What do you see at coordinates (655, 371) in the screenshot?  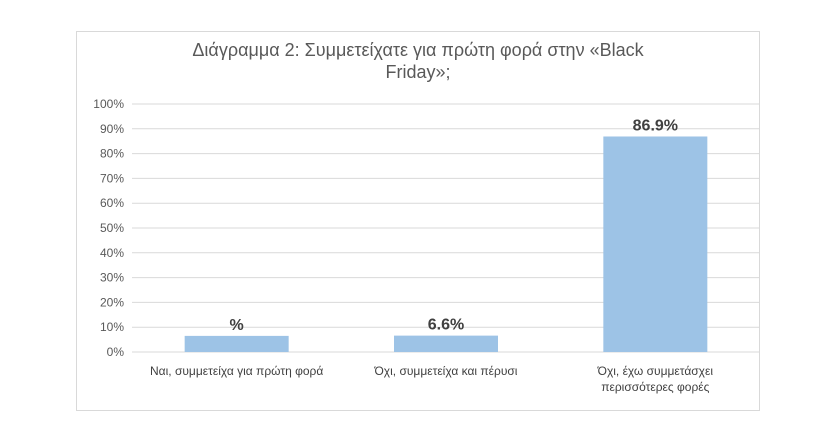 I see `category-label: Όχι, έχω συμμετάσχει` at bounding box center [655, 371].